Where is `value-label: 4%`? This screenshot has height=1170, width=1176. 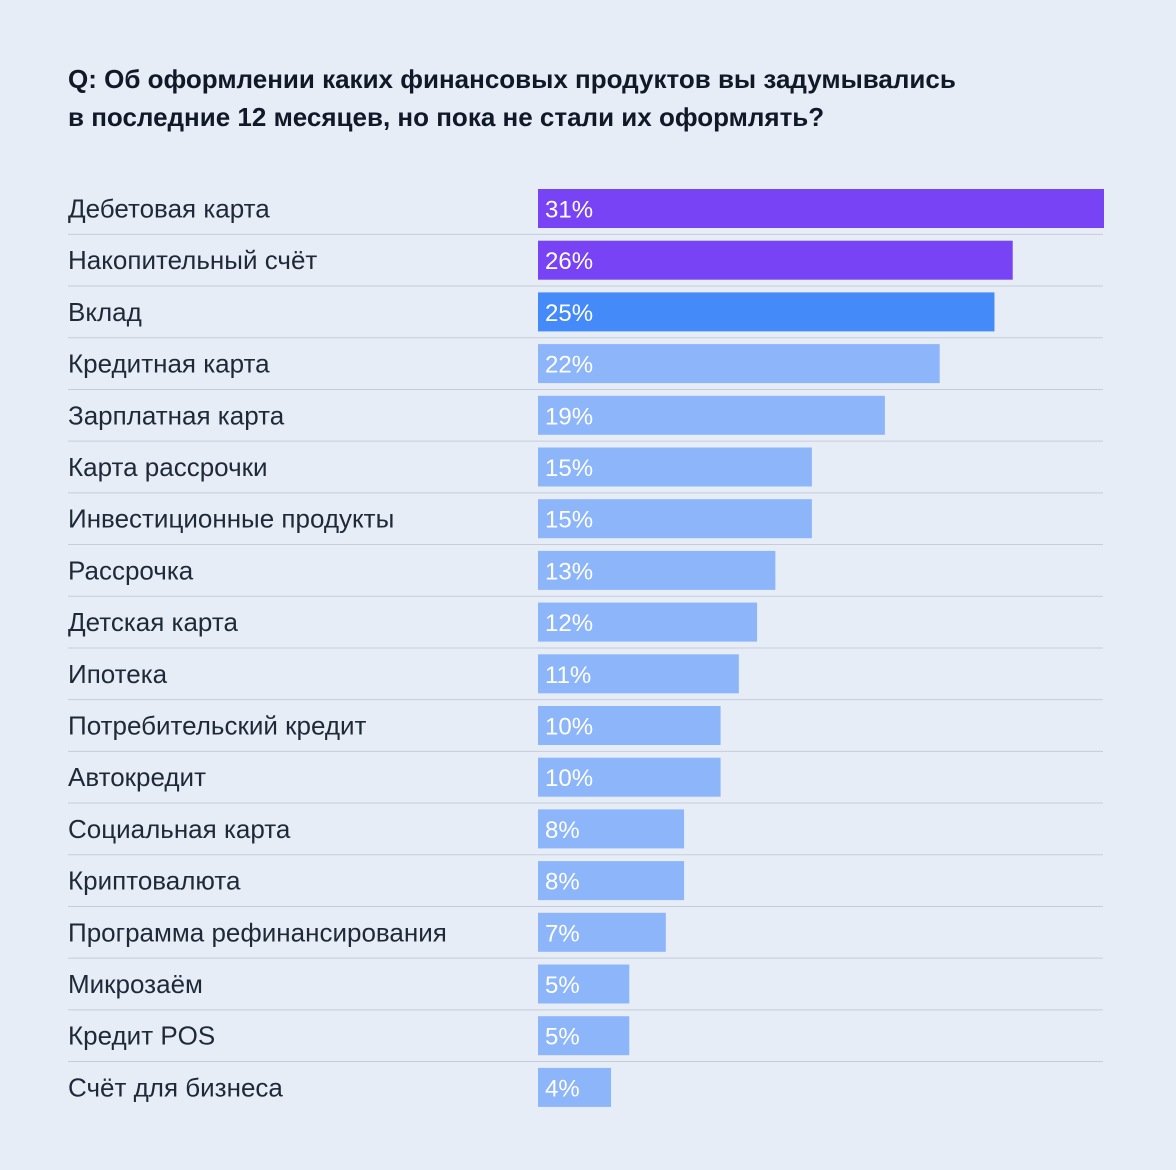
value-label: 4% is located at coordinates (562, 1088).